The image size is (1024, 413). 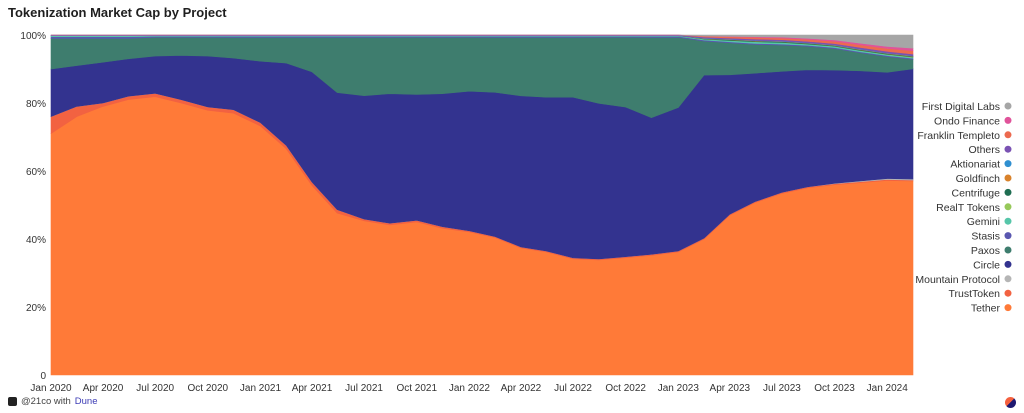 I want to click on legend-label: TrustToken, so click(x=974, y=294).